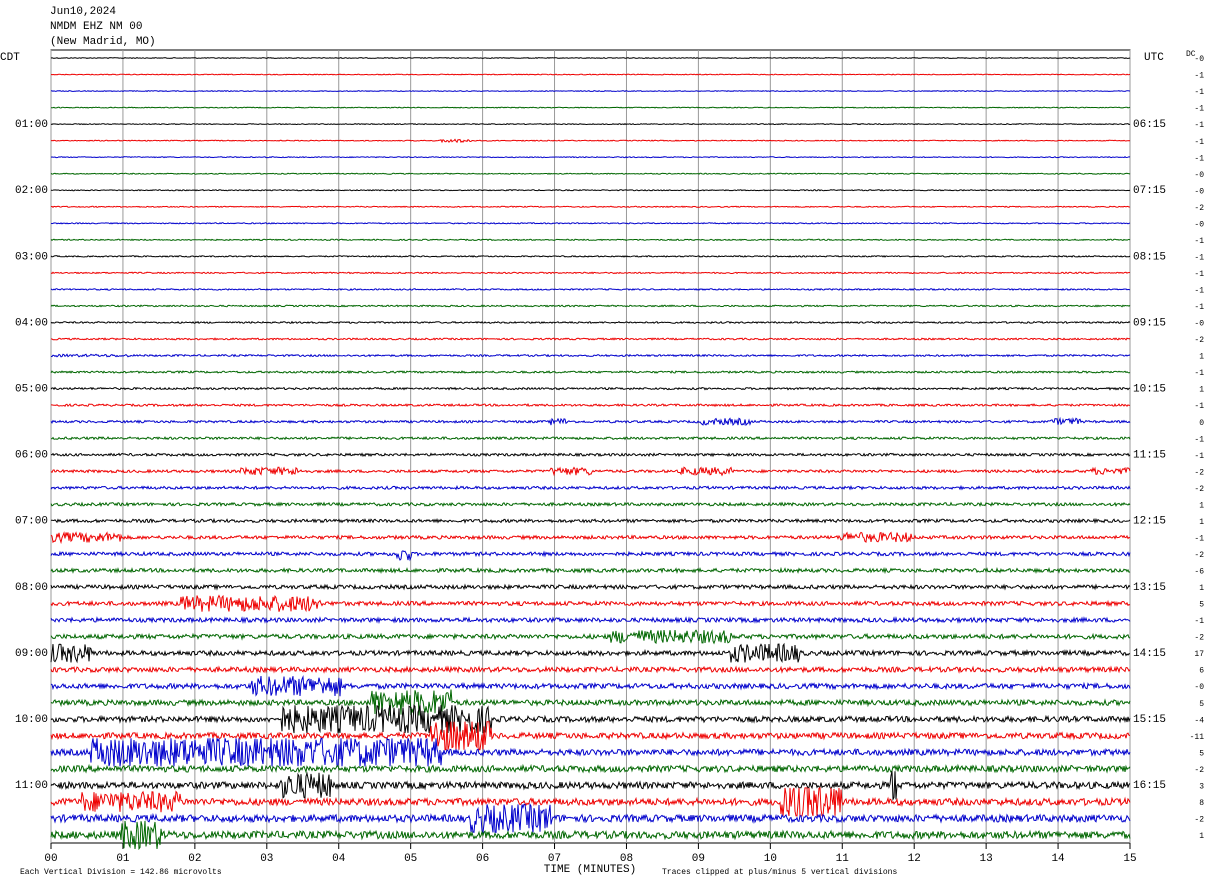 The width and height of the screenshot is (1210, 886). I want to click on x-tick-label: 15, so click(1129, 859).